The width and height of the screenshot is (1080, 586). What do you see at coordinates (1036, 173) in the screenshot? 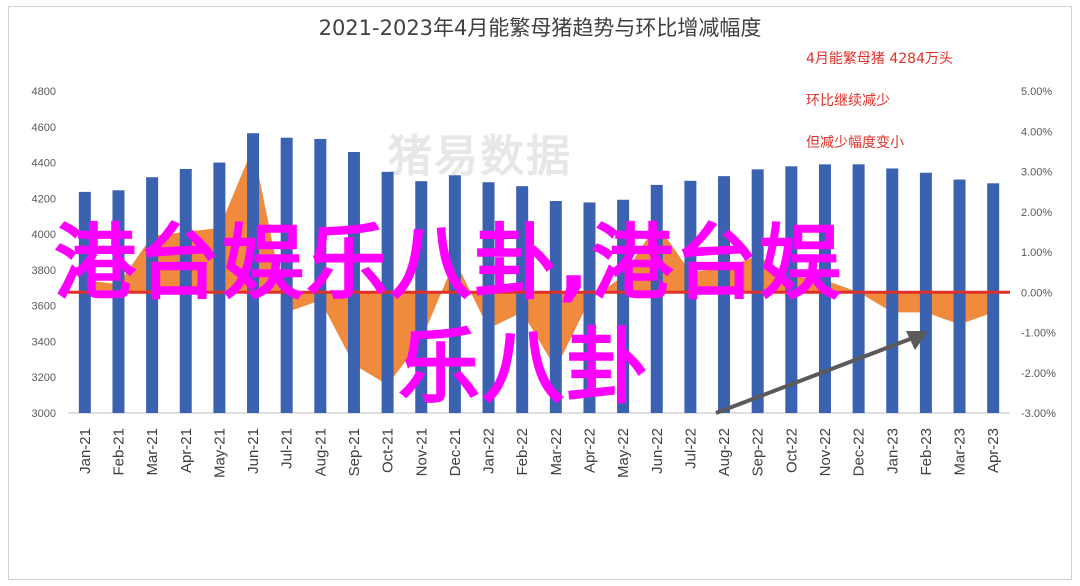
I see `y-right-tick-label: 3.00%` at bounding box center [1036, 173].